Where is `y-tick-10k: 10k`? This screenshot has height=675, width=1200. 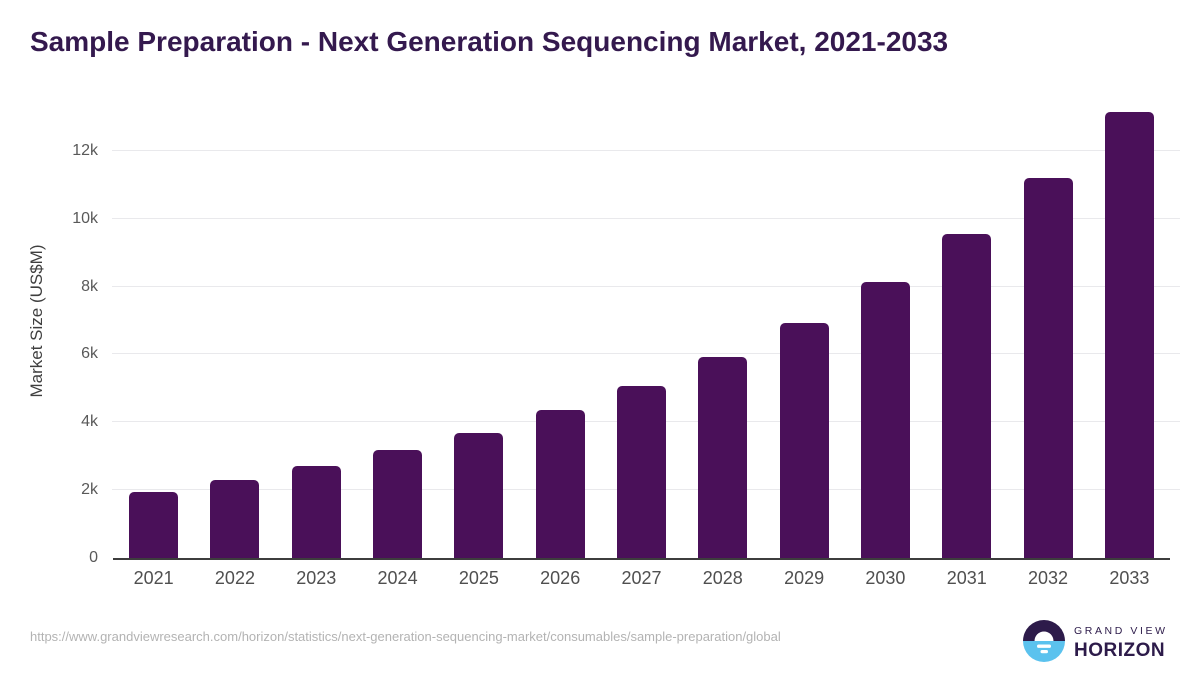
y-tick-10k: 10k is located at coordinates (85, 218).